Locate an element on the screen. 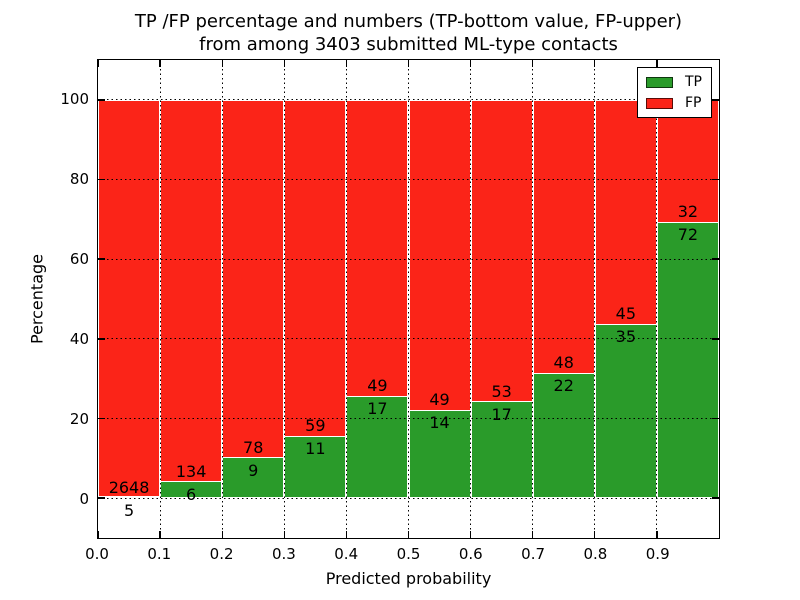 The width and height of the screenshot is (800, 600). x-tick-label: 0.3 is located at coordinates (283, 554).